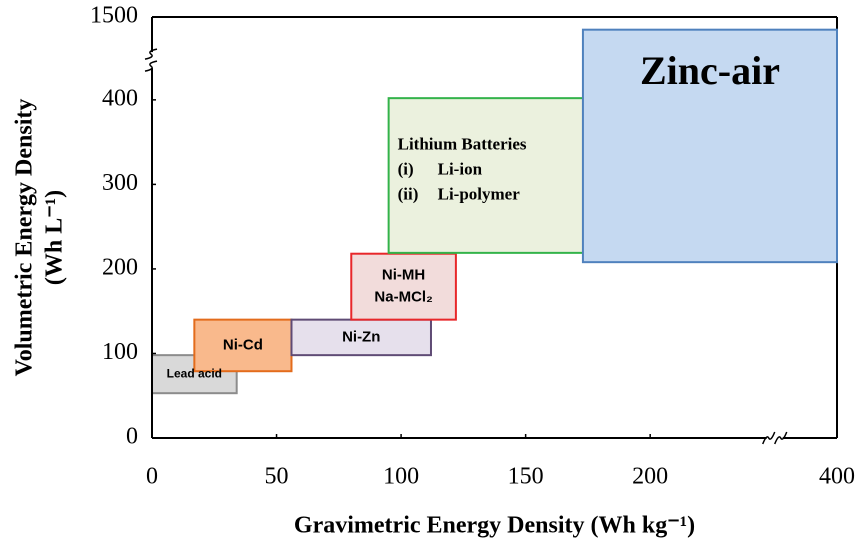 Image resolution: width=868 pixels, height=547 pixels. What do you see at coordinates (25, 238) in the screenshot?
I see `y-axis-title: Volumetric Energy Density` at bounding box center [25, 238].